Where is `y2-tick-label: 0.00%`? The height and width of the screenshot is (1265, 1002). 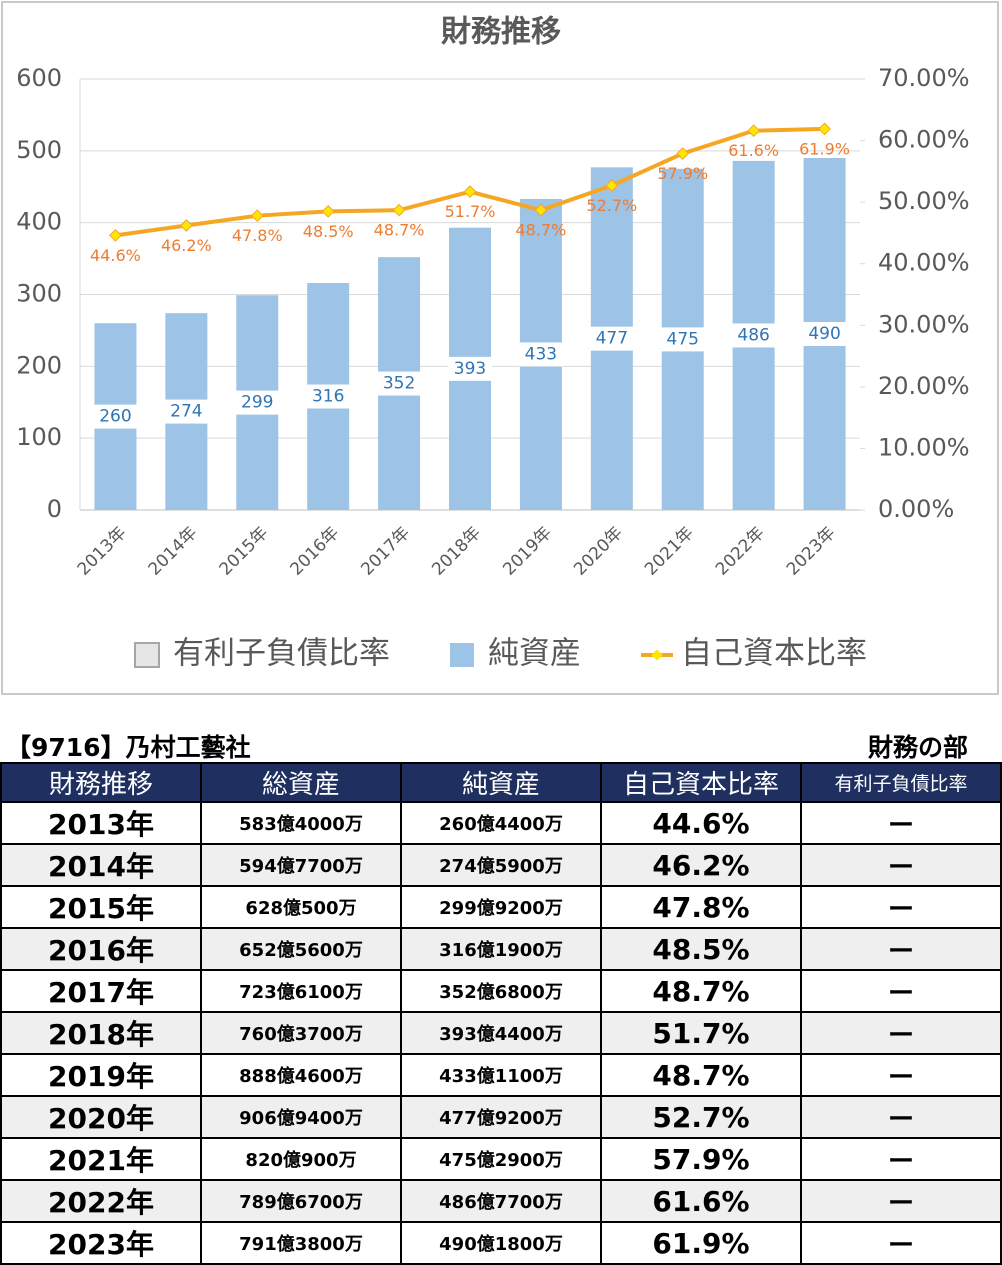 y2-tick-label: 0.00% is located at coordinates (916, 509).